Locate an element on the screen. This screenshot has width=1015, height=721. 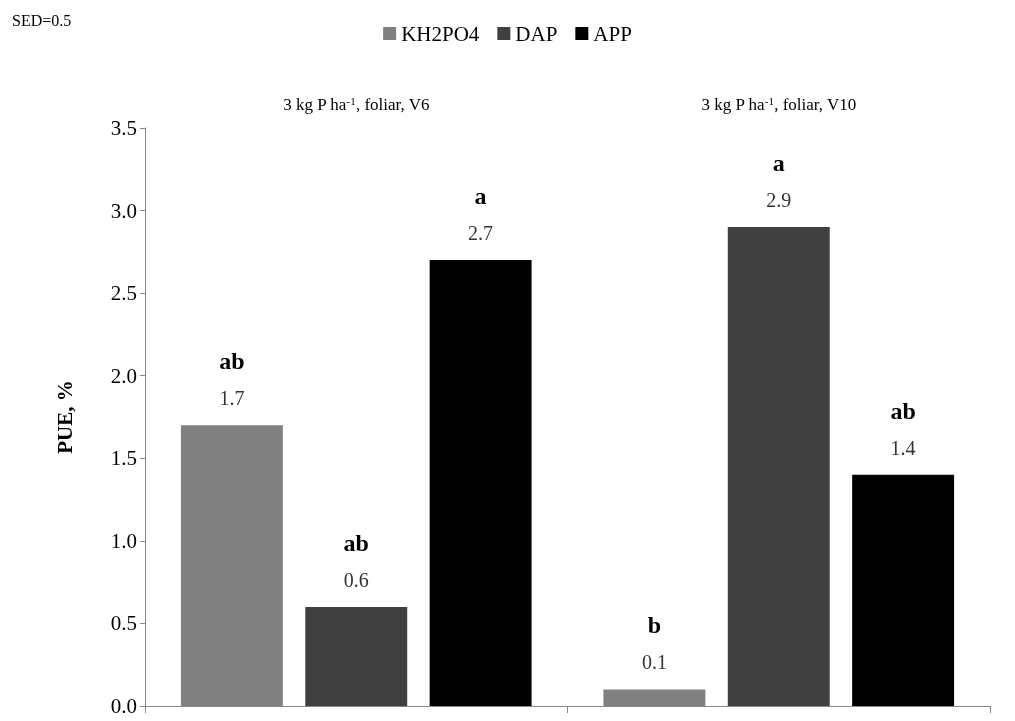
y-tick-label: 1.0 is located at coordinates (123, 540).